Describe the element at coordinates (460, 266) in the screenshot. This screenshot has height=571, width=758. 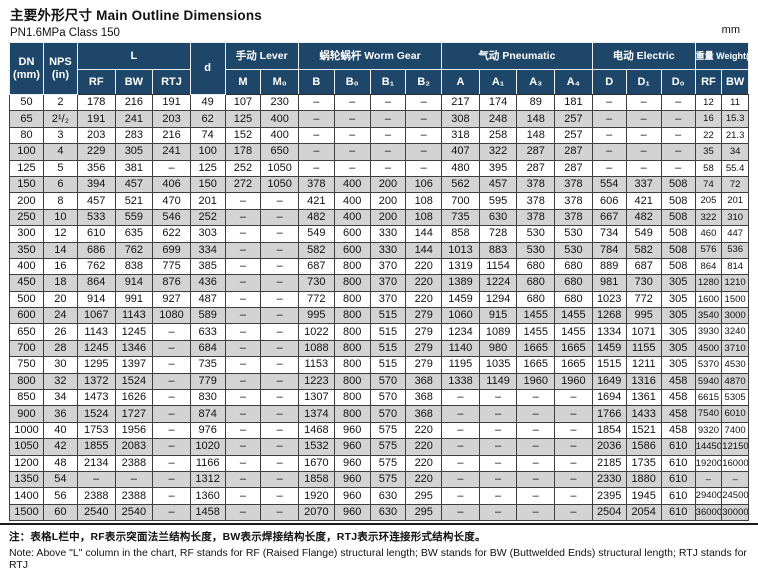
I see `table-cell: 1319` at that location.